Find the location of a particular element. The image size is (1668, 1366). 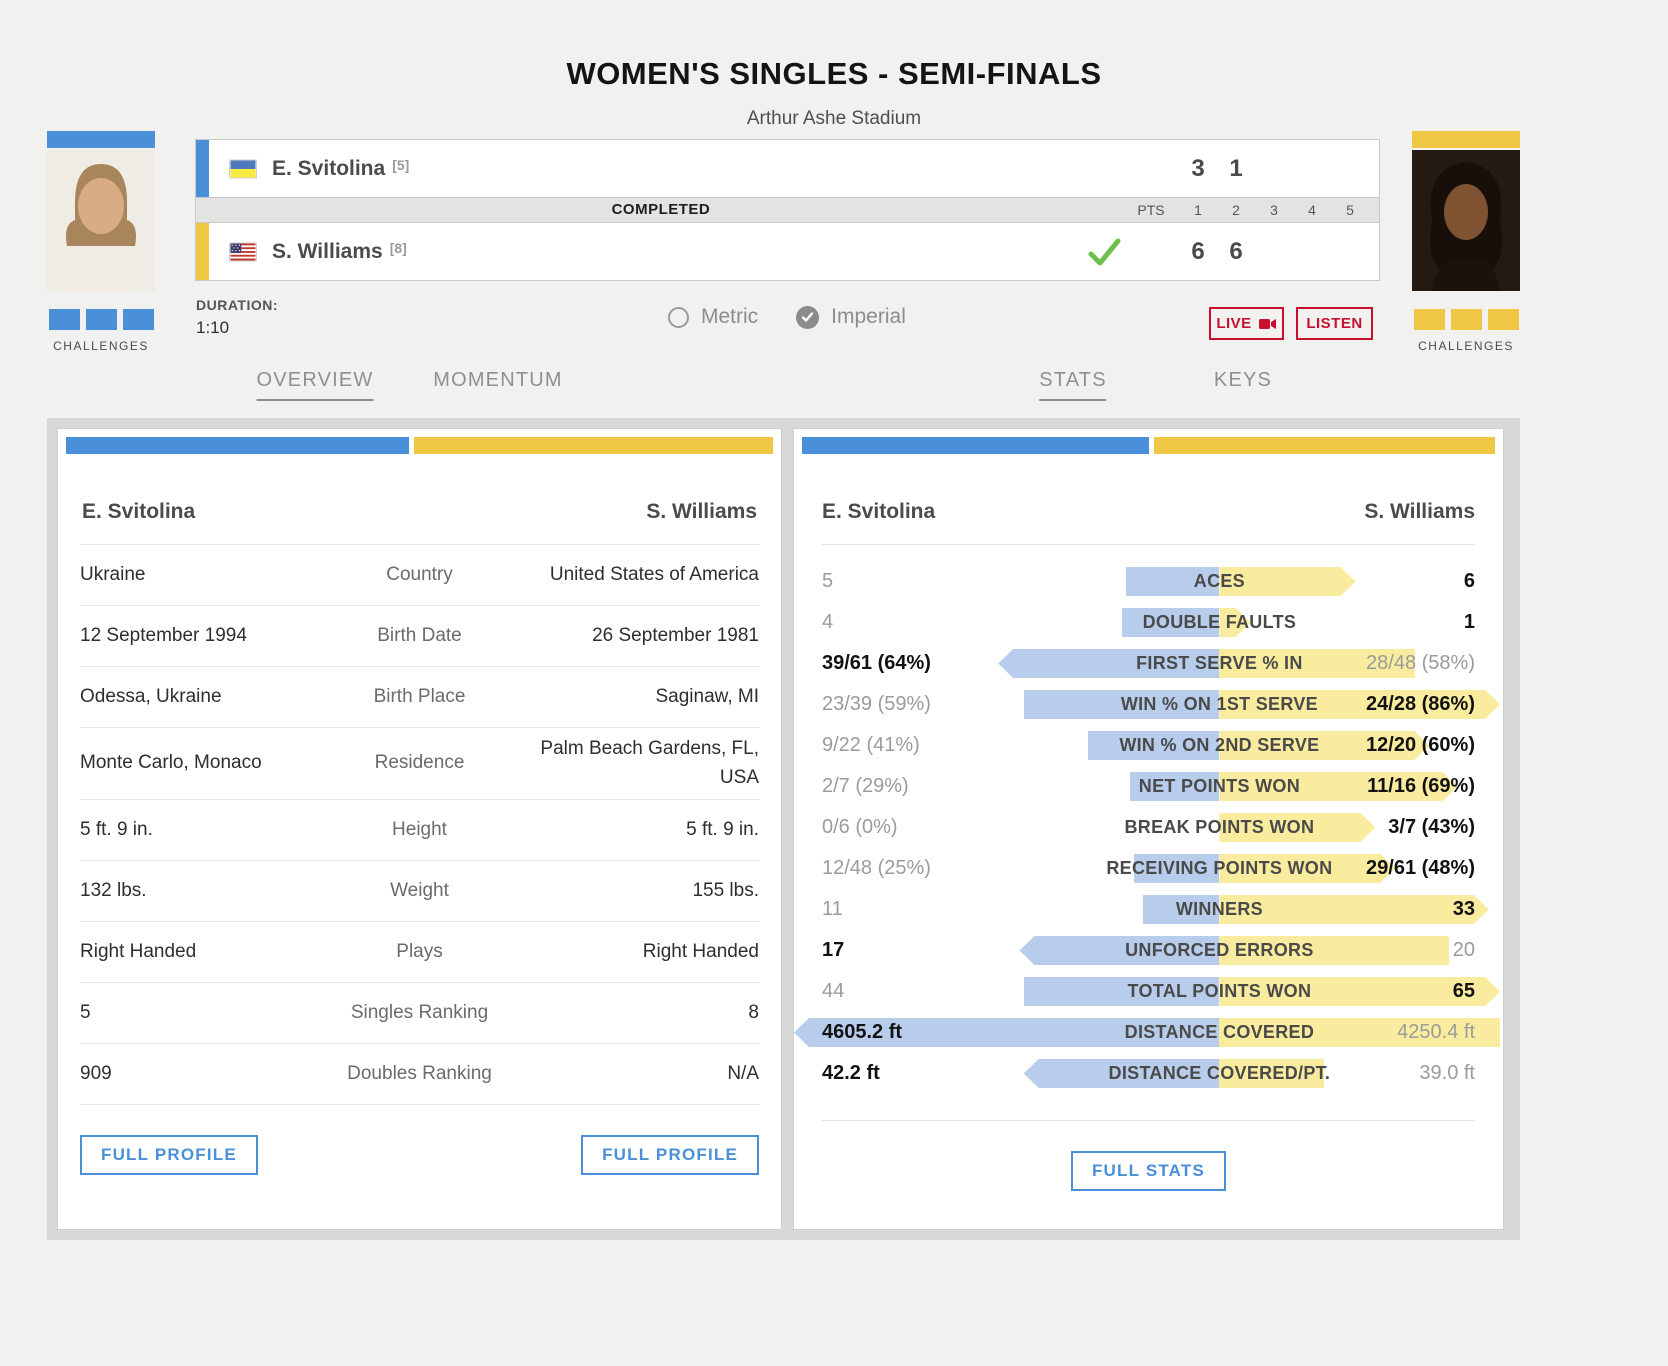

stat-right-value: 29/61 (48%) is located at coordinates (1420, 868).